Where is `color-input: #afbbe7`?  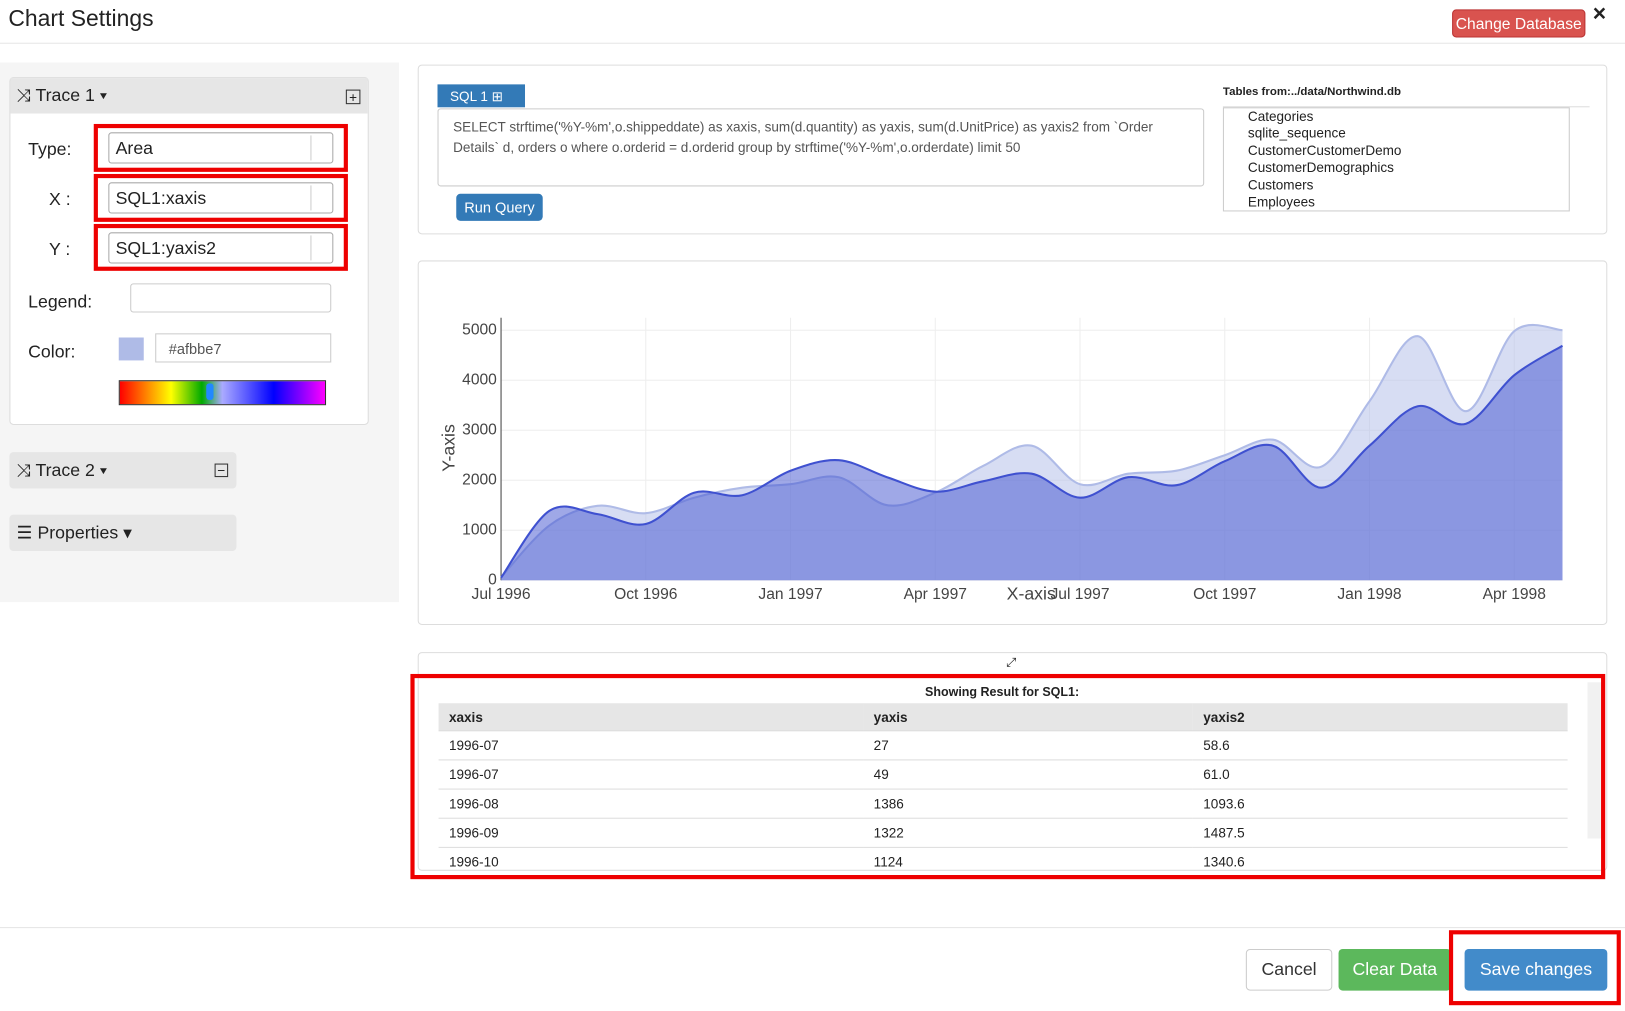 color-input: #afbbe7 is located at coordinates (243, 348).